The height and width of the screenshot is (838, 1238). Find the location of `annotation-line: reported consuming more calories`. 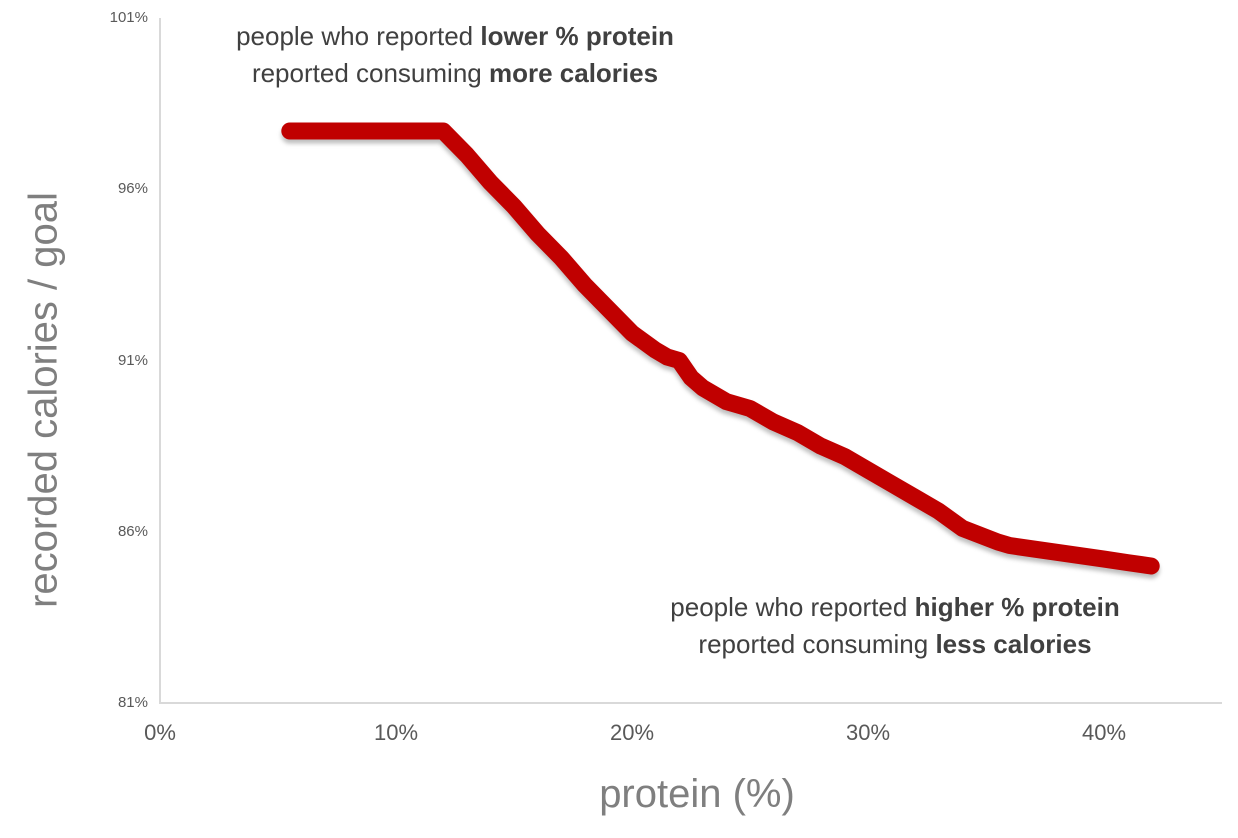

annotation-line: reported consuming more calories is located at coordinates (455, 73).